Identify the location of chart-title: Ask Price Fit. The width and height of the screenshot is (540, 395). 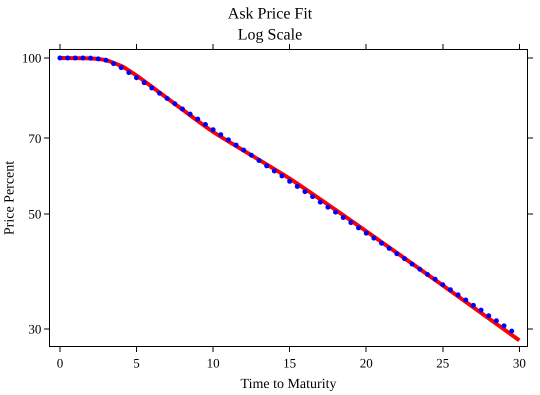
(270, 14).